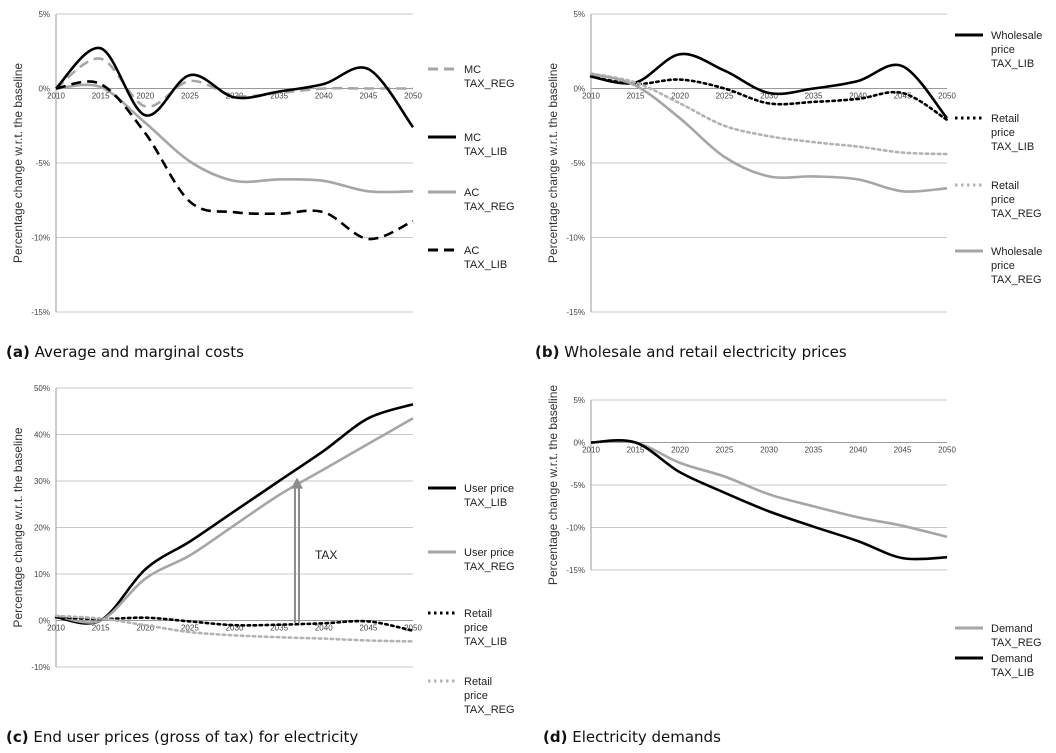 Image resolution: width=1056 pixels, height=753 pixels. I want to click on caption-c-tag: (c), so click(17, 737).